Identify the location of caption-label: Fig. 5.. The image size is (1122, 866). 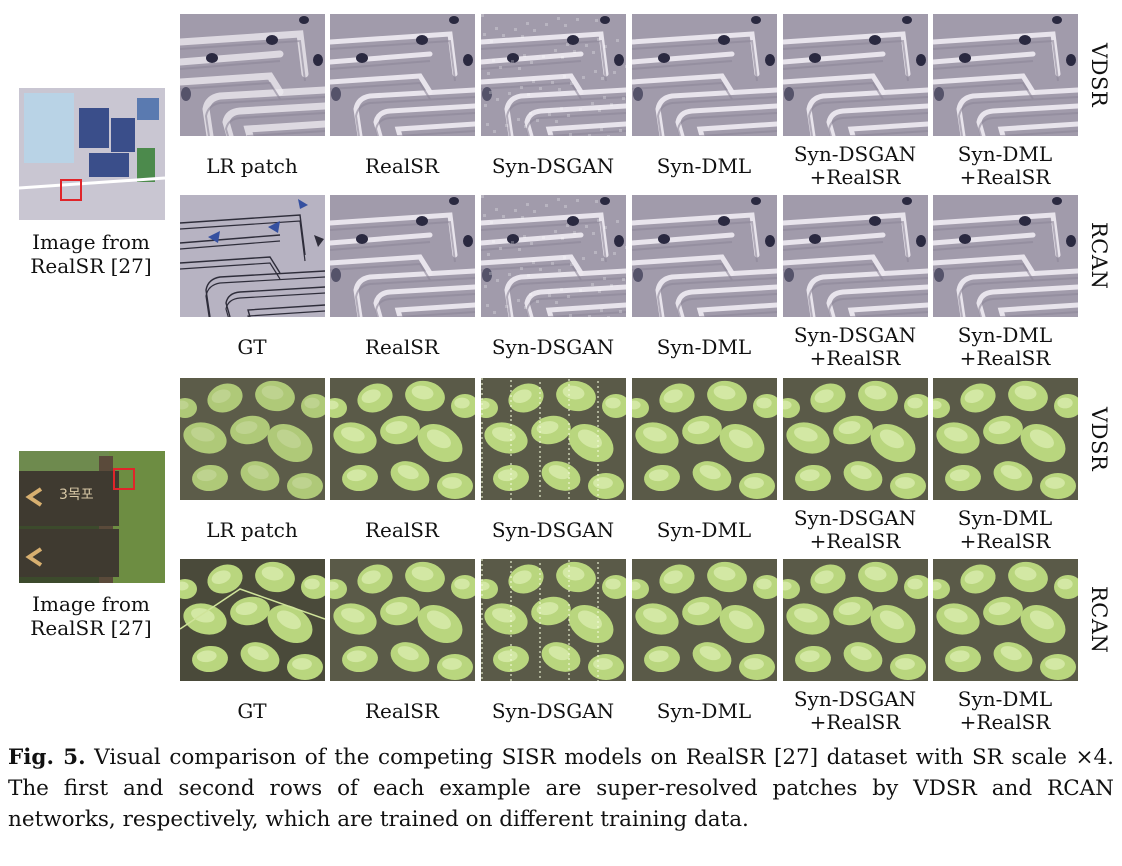
(47, 757).